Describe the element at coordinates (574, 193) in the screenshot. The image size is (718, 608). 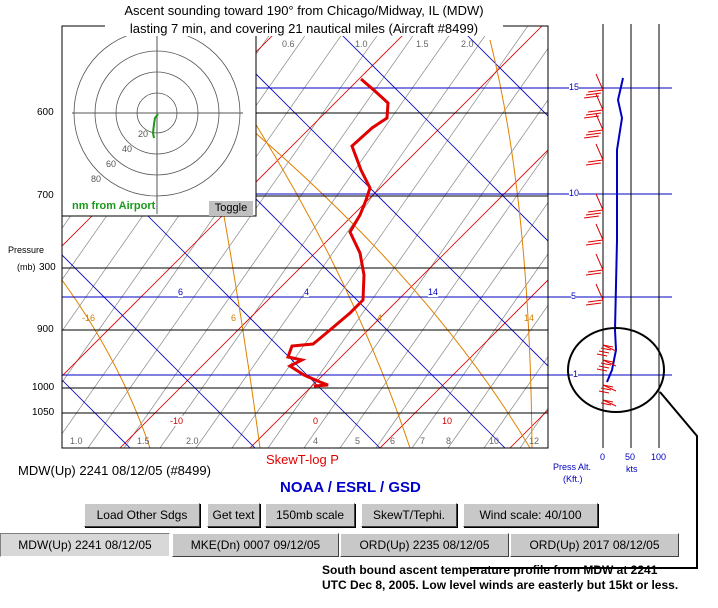
I see `altitude-label: 10` at that location.